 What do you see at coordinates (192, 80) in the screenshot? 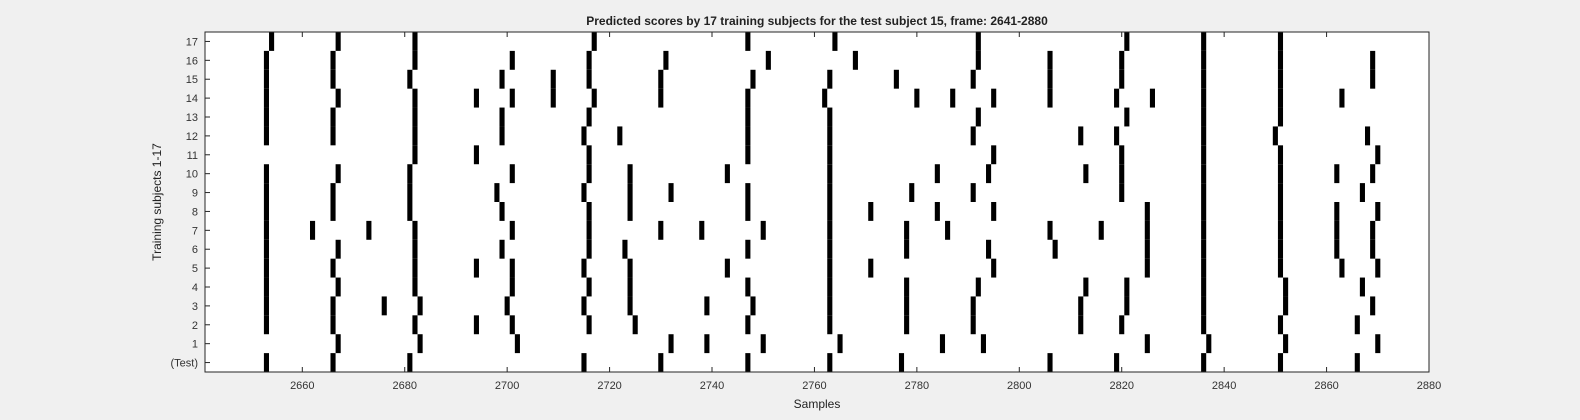
I see `y-tick-label: 15` at bounding box center [192, 80].